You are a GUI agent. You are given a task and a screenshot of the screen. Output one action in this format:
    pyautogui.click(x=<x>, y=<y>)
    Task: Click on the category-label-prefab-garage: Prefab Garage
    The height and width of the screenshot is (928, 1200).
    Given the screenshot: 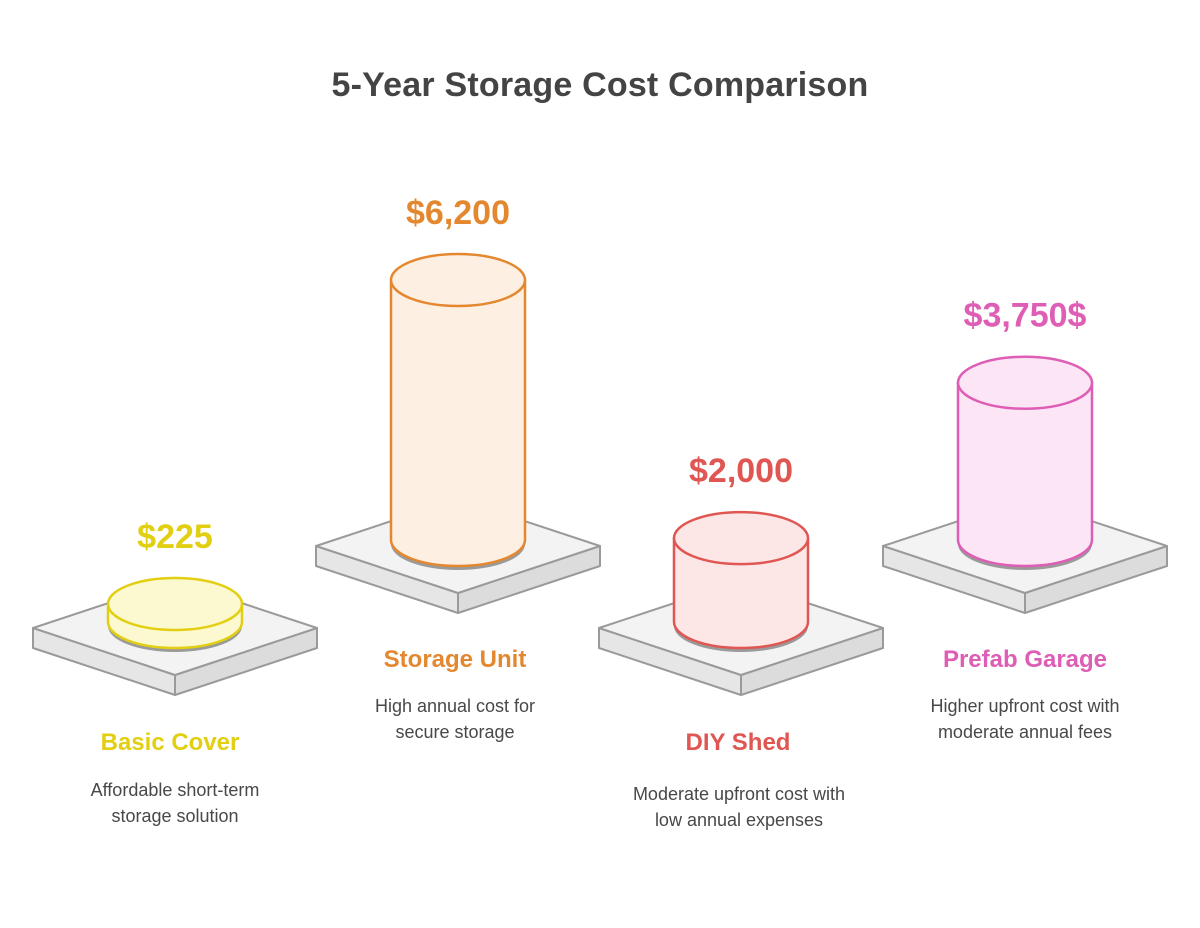 What is the action you would take?
    pyautogui.click(x=1025, y=659)
    